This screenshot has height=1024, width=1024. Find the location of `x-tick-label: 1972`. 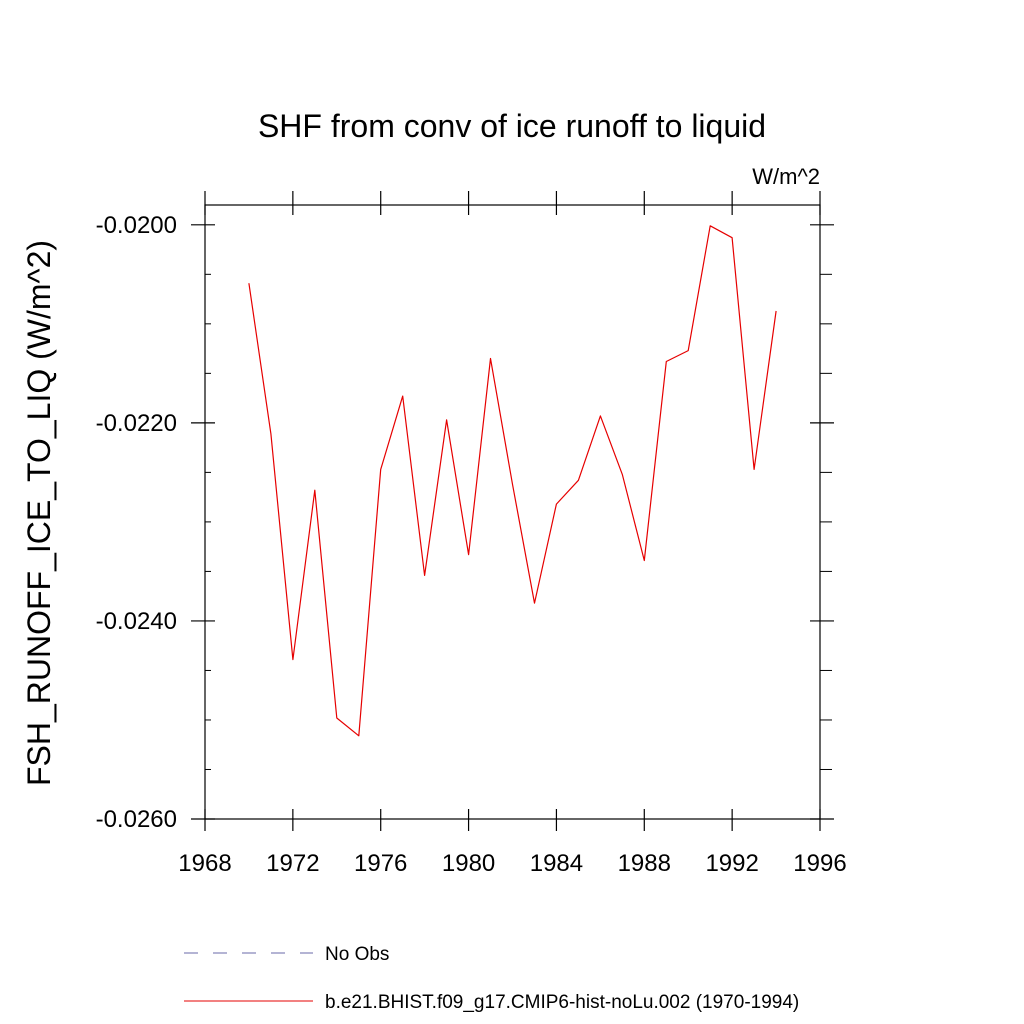

x-tick-label: 1972 is located at coordinates (292, 863).